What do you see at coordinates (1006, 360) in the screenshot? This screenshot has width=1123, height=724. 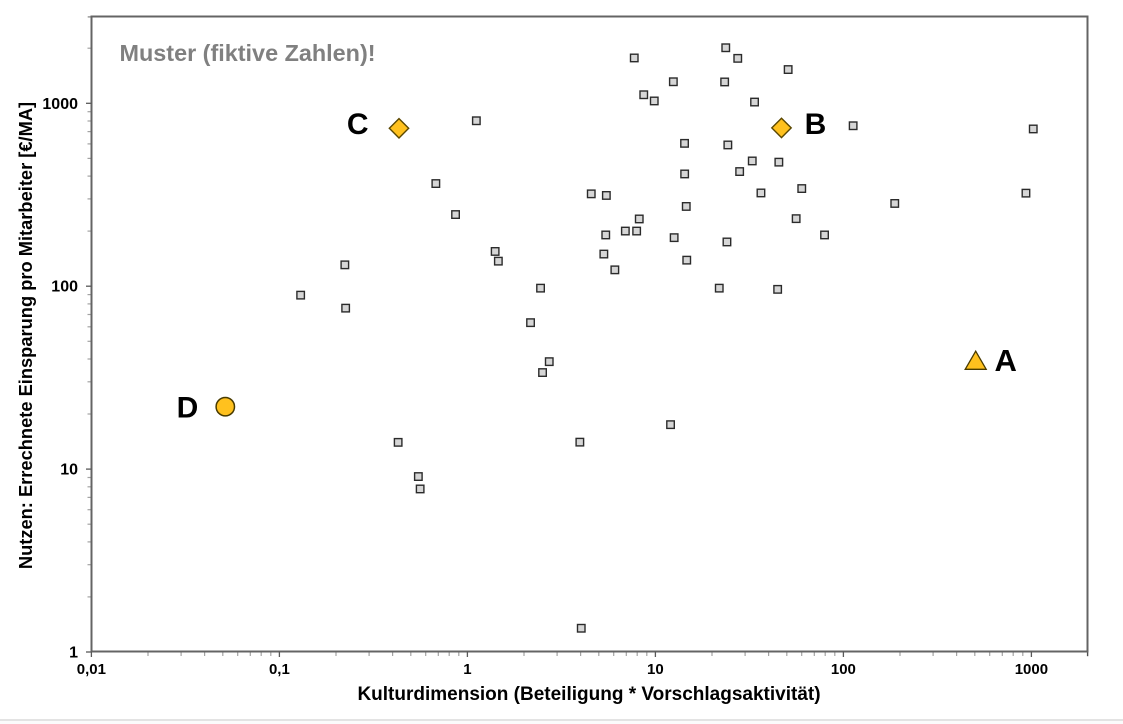 I see `svg-text: A` at bounding box center [1006, 360].